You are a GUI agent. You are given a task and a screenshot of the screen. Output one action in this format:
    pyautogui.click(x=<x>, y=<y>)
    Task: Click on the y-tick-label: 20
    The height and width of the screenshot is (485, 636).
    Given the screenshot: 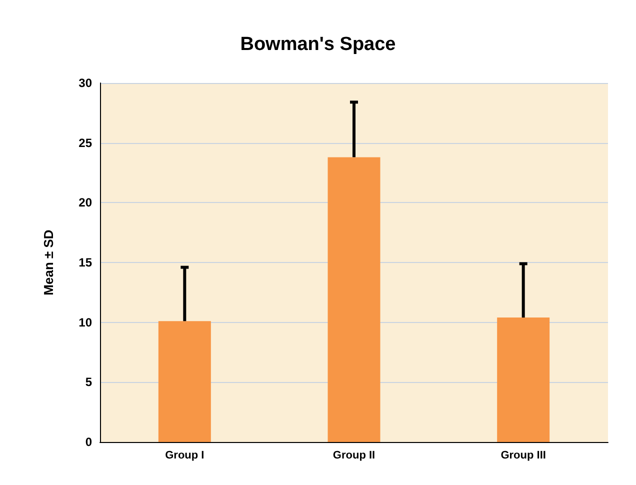 What is the action you would take?
    pyautogui.click(x=85, y=203)
    